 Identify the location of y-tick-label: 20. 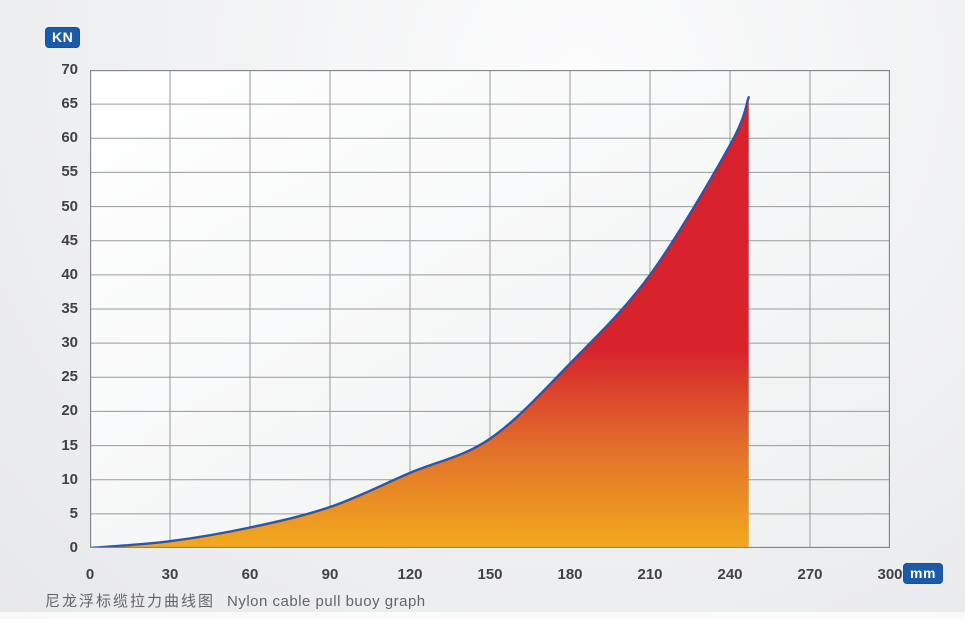
(69, 411).